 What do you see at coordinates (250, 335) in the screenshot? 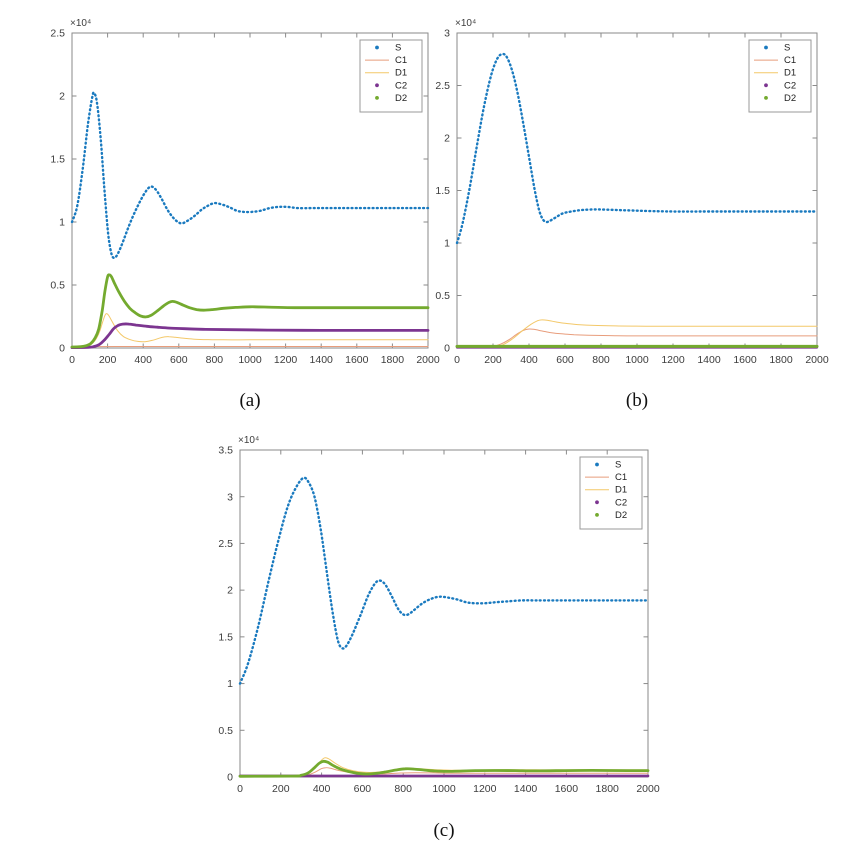
I see `series-C2` at bounding box center [250, 335].